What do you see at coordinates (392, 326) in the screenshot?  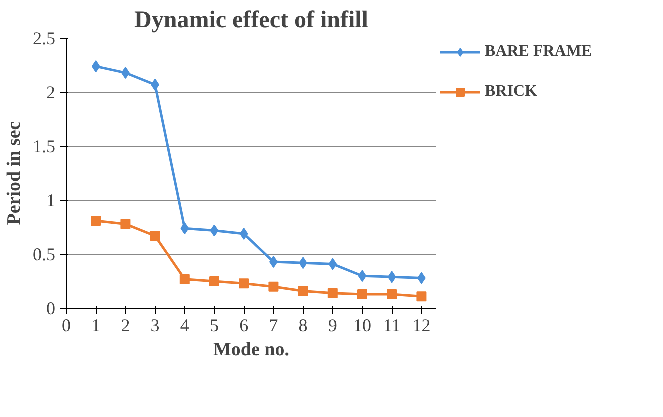 I see `x-tick-label: 11` at bounding box center [392, 326].